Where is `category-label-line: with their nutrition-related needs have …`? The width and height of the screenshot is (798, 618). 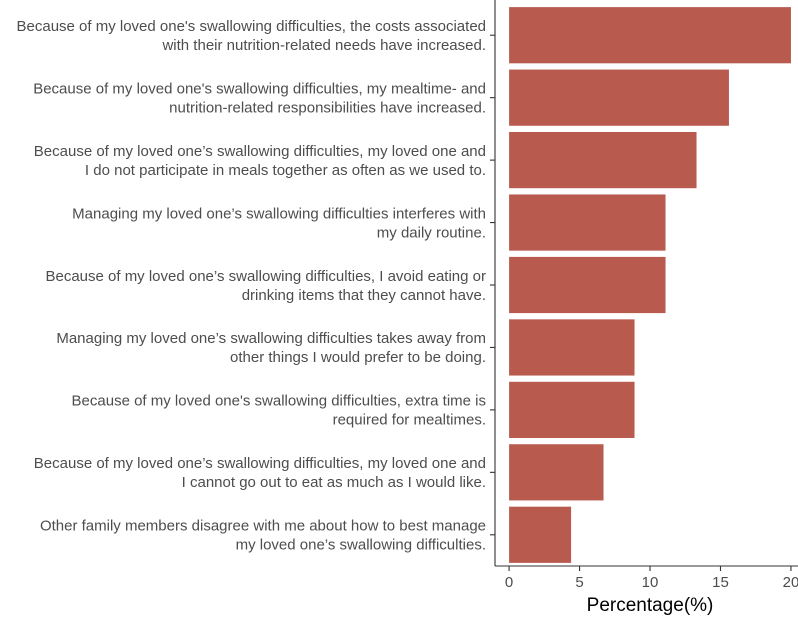
category-label-line: with their nutrition-related needs have … is located at coordinates (323, 45).